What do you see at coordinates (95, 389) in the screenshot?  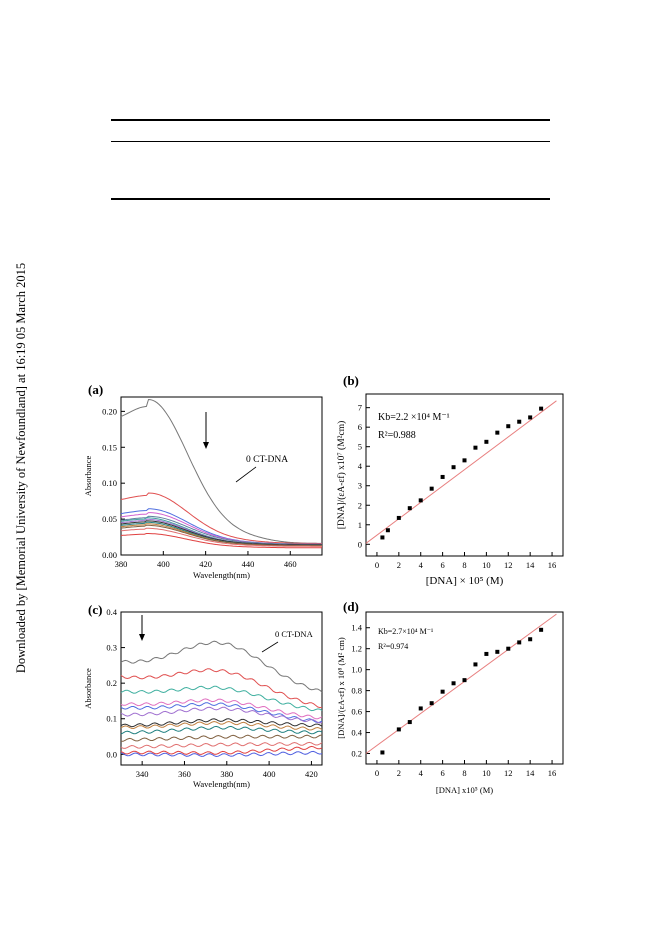 I see `panel-label: (a)` at bounding box center [95, 389].